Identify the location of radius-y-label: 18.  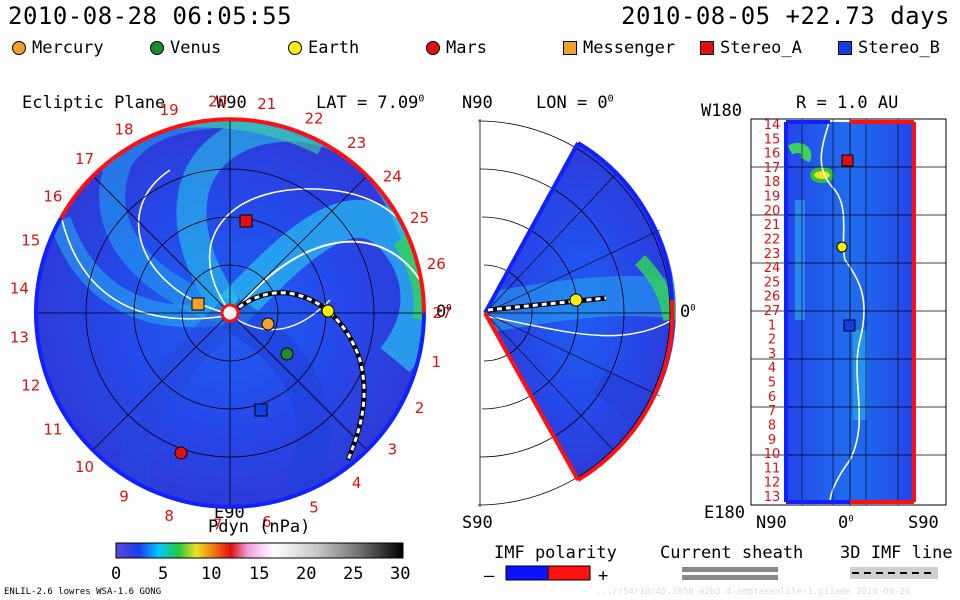
(772, 182).